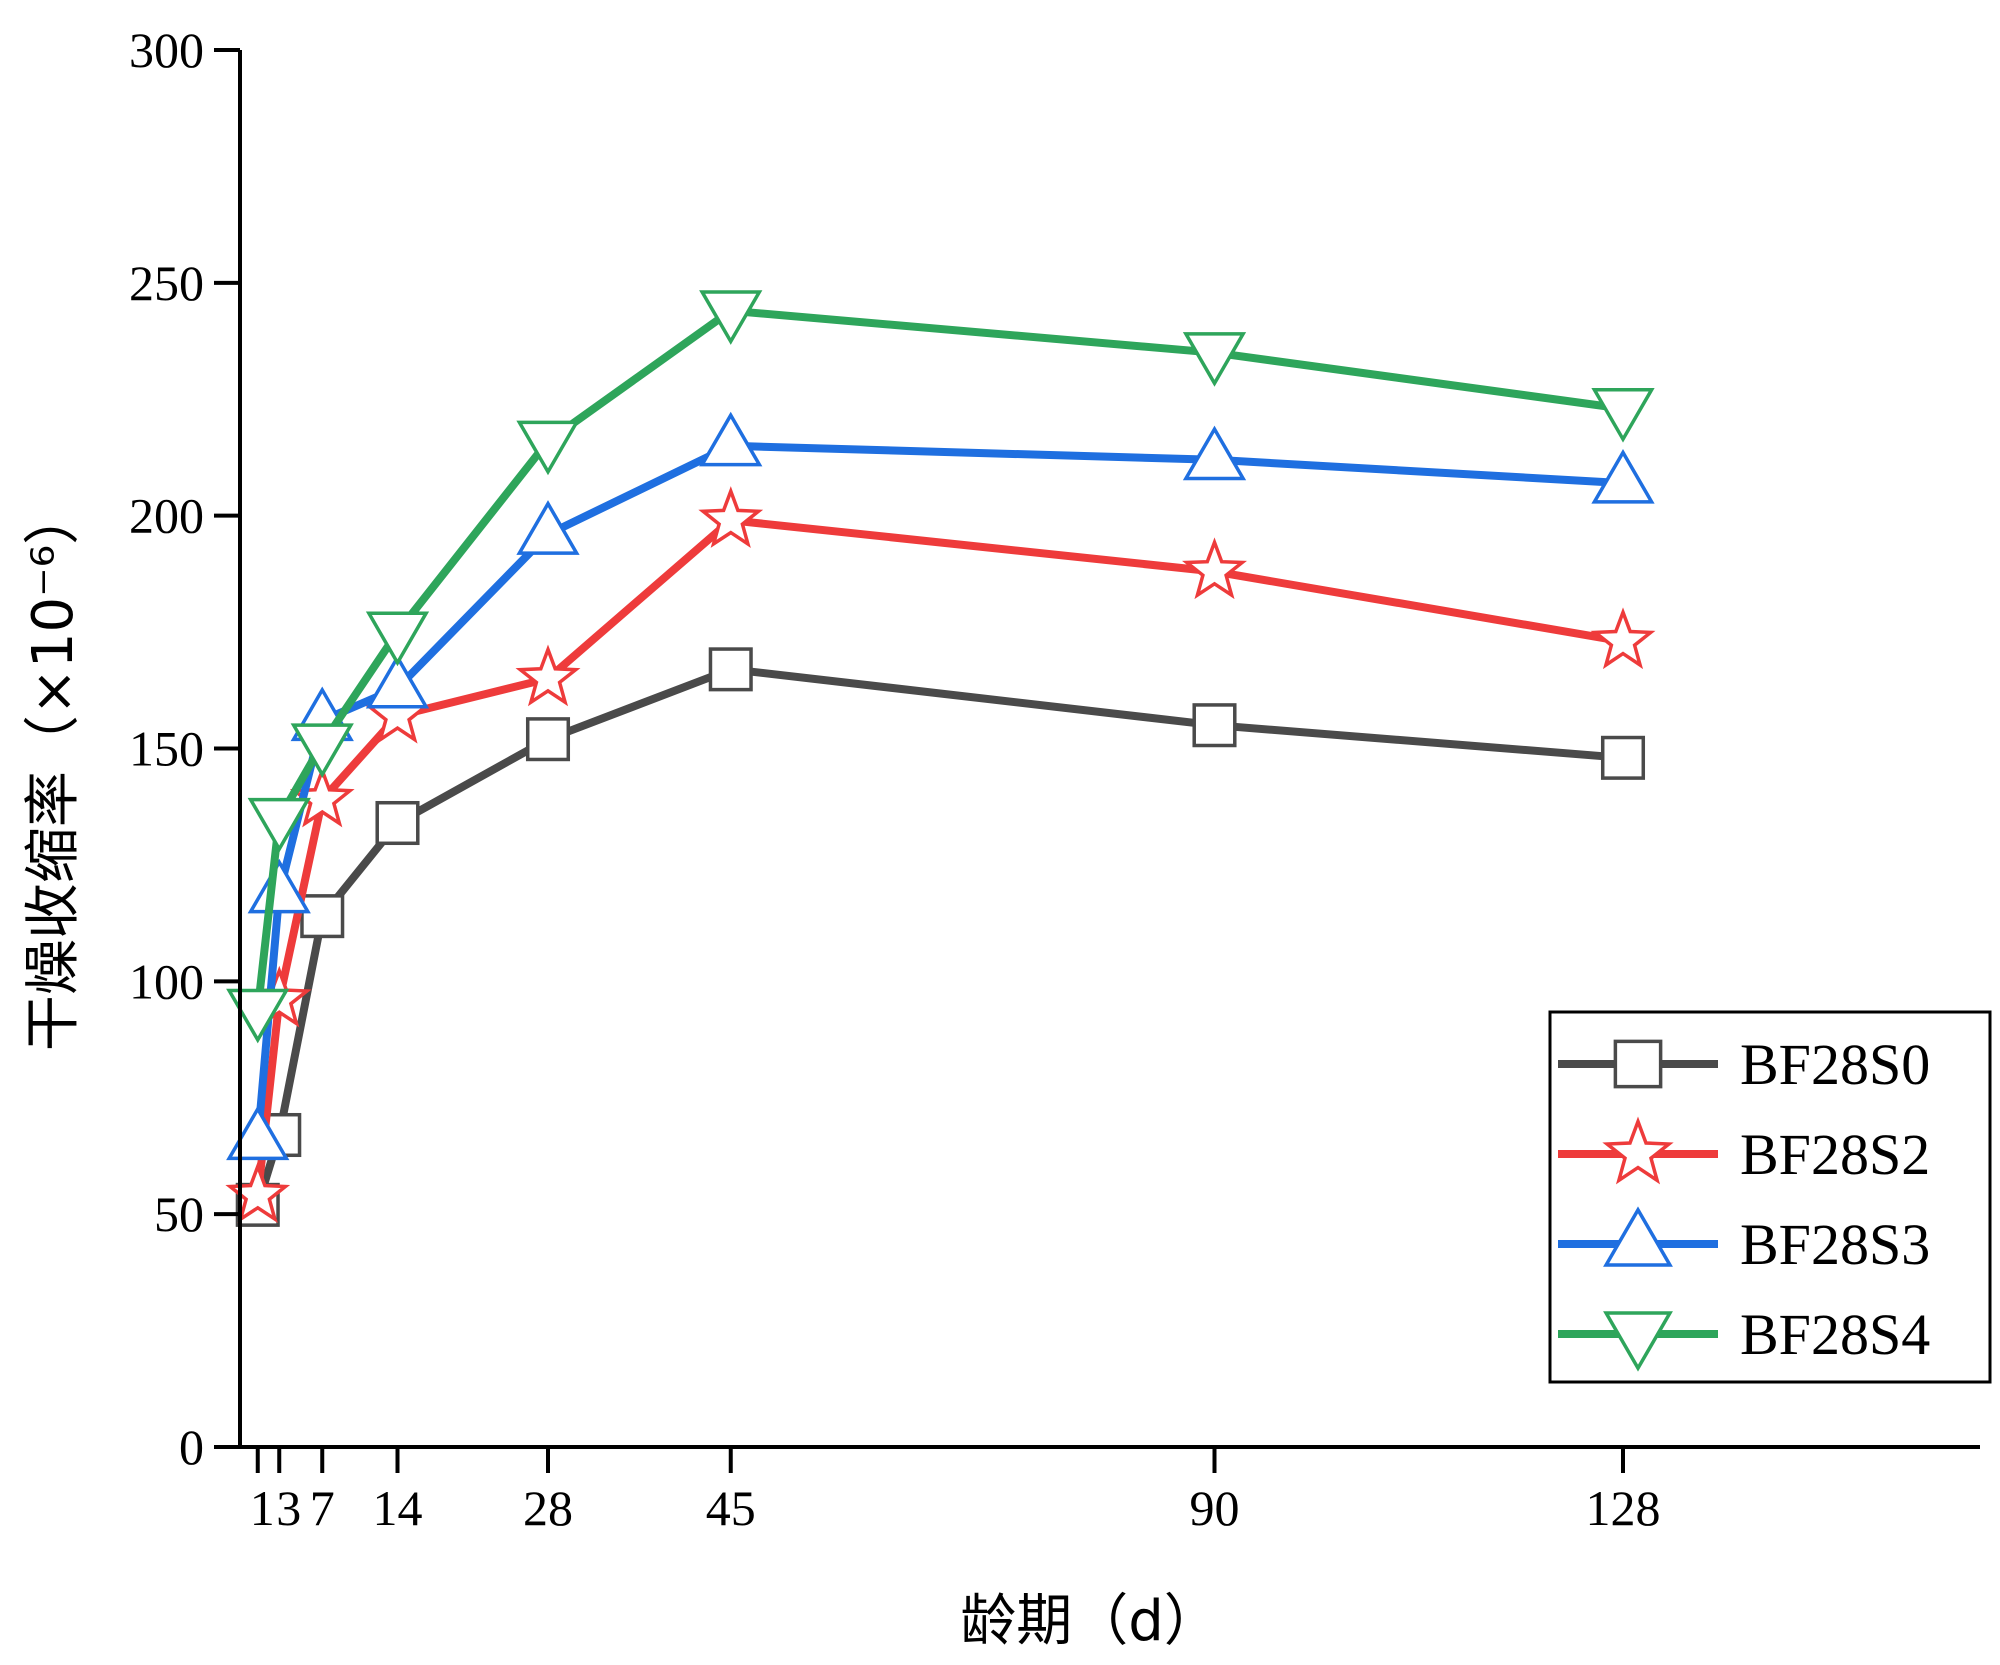 The height and width of the screenshot is (1665, 2000). I want to click on legend-label: BF28S3, so click(1835, 1244).